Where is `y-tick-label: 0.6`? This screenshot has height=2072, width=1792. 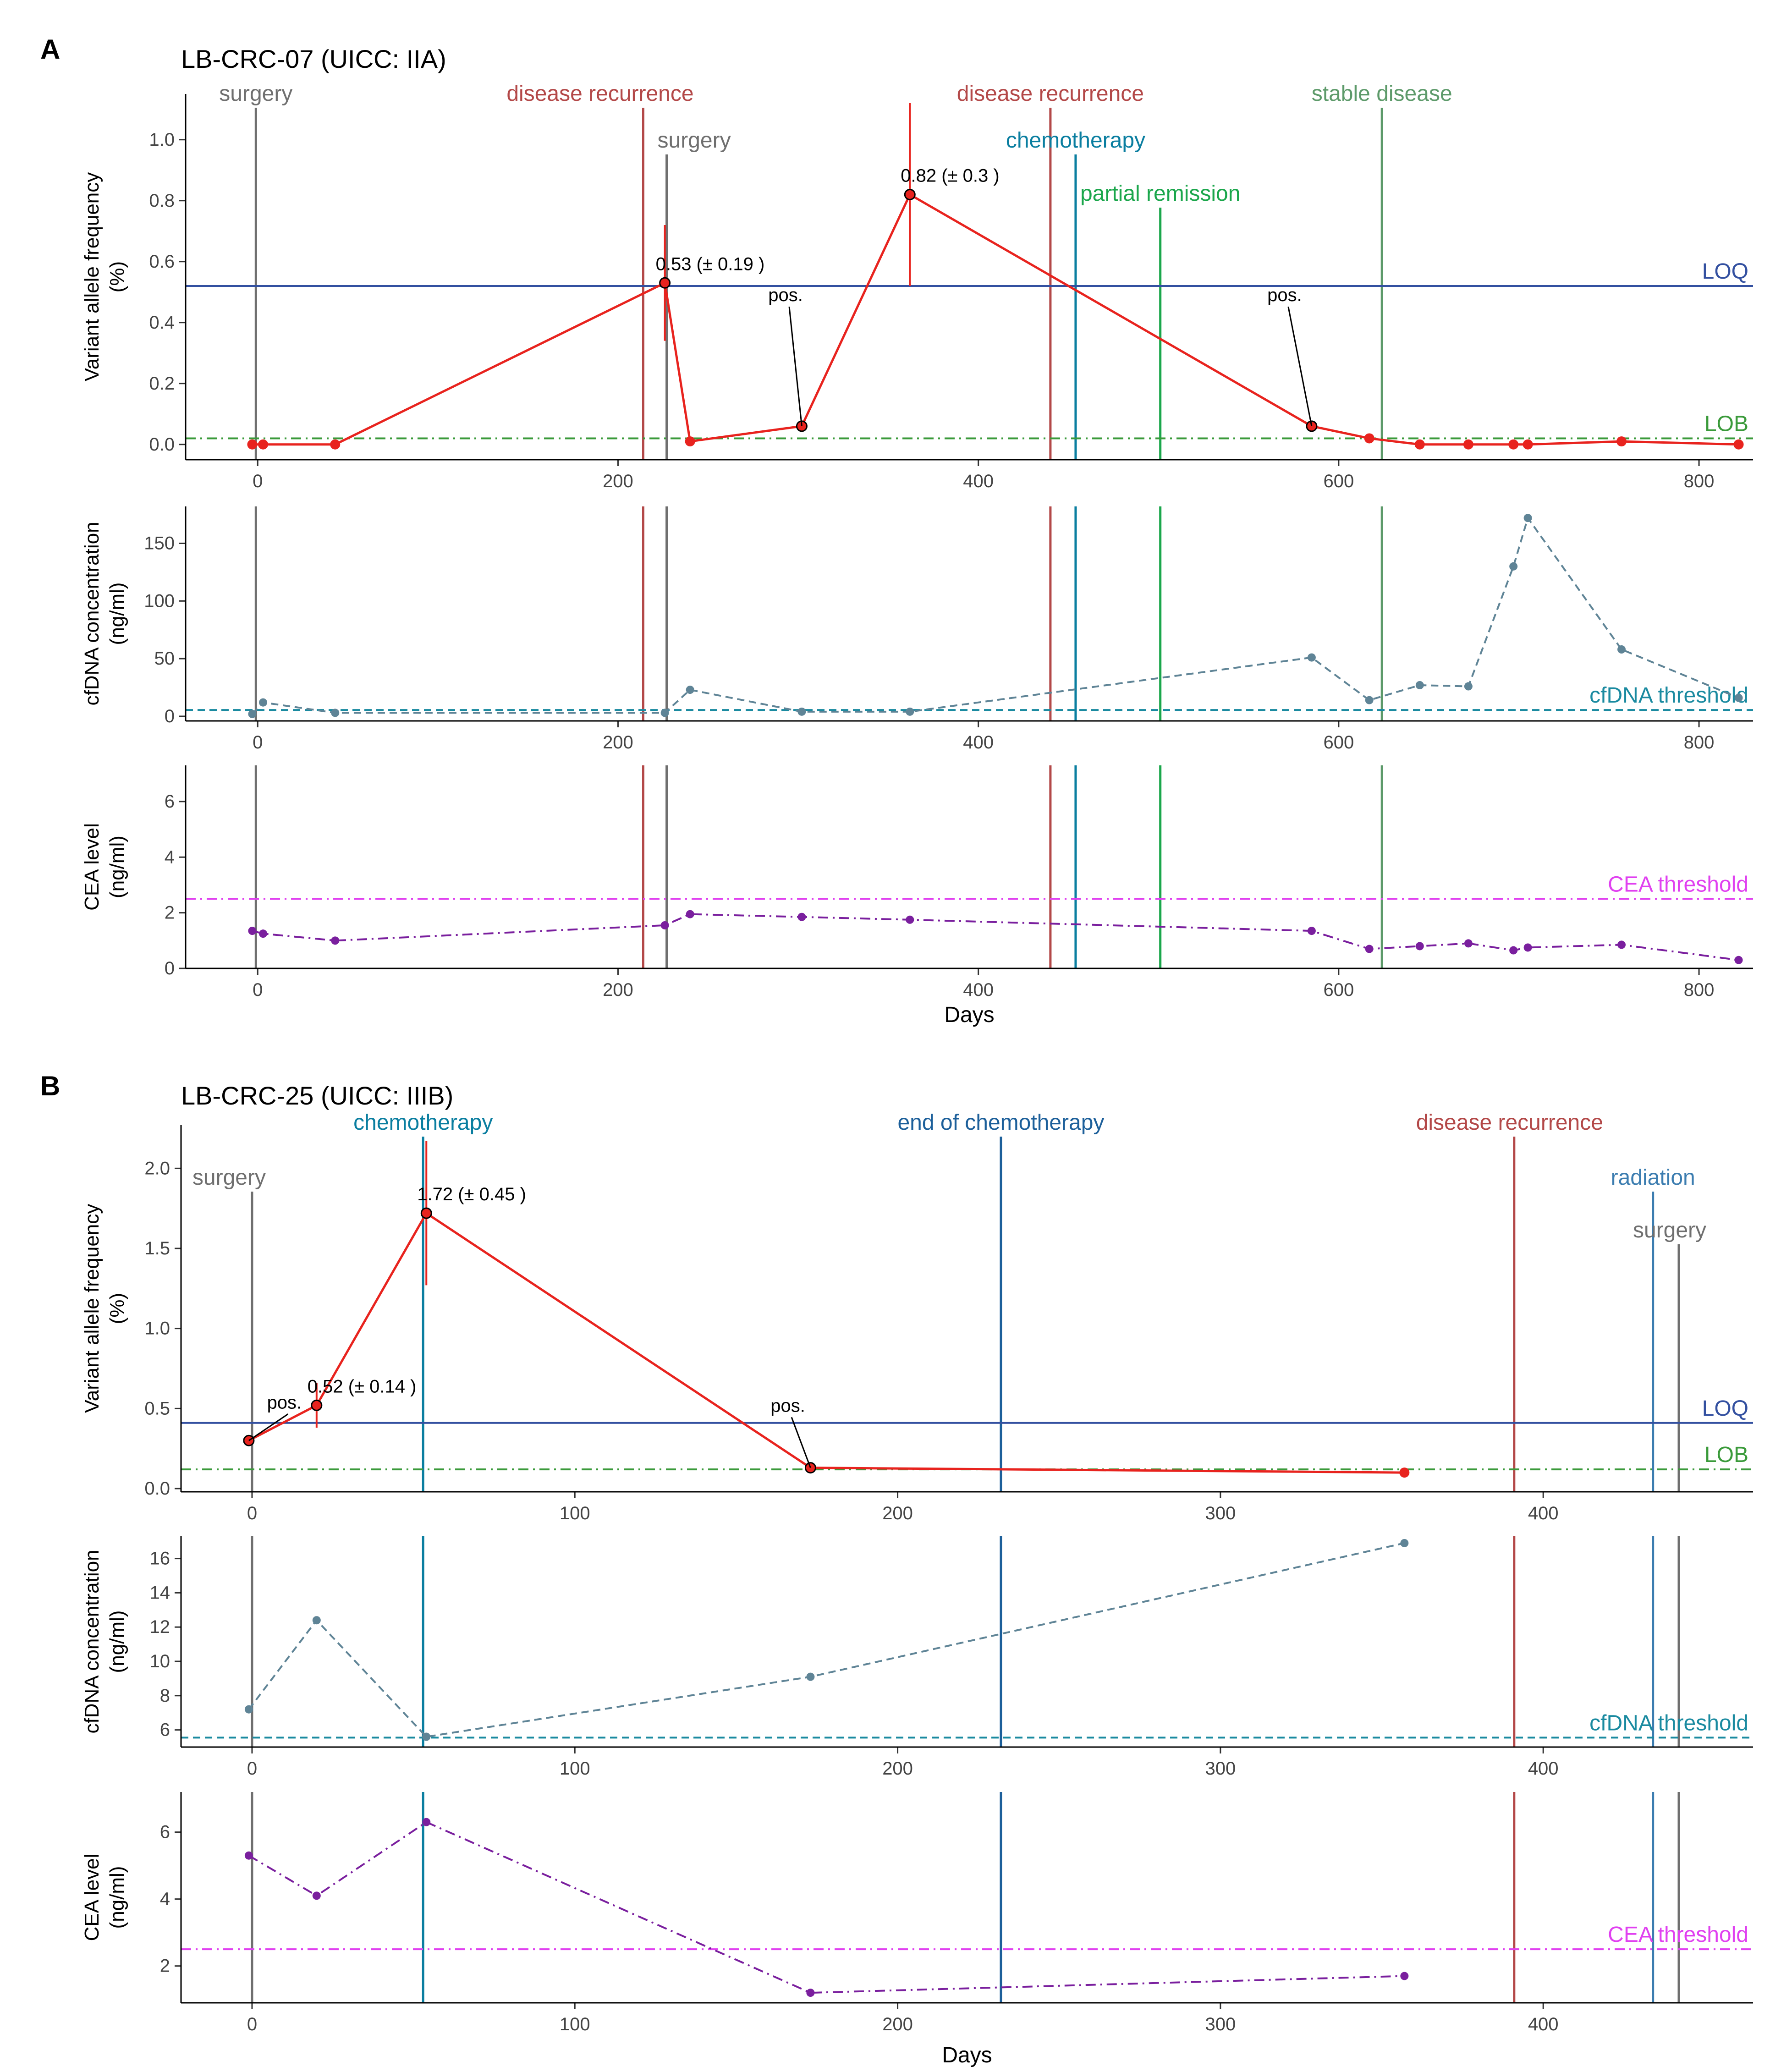 y-tick-label: 0.6 is located at coordinates (162, 262).